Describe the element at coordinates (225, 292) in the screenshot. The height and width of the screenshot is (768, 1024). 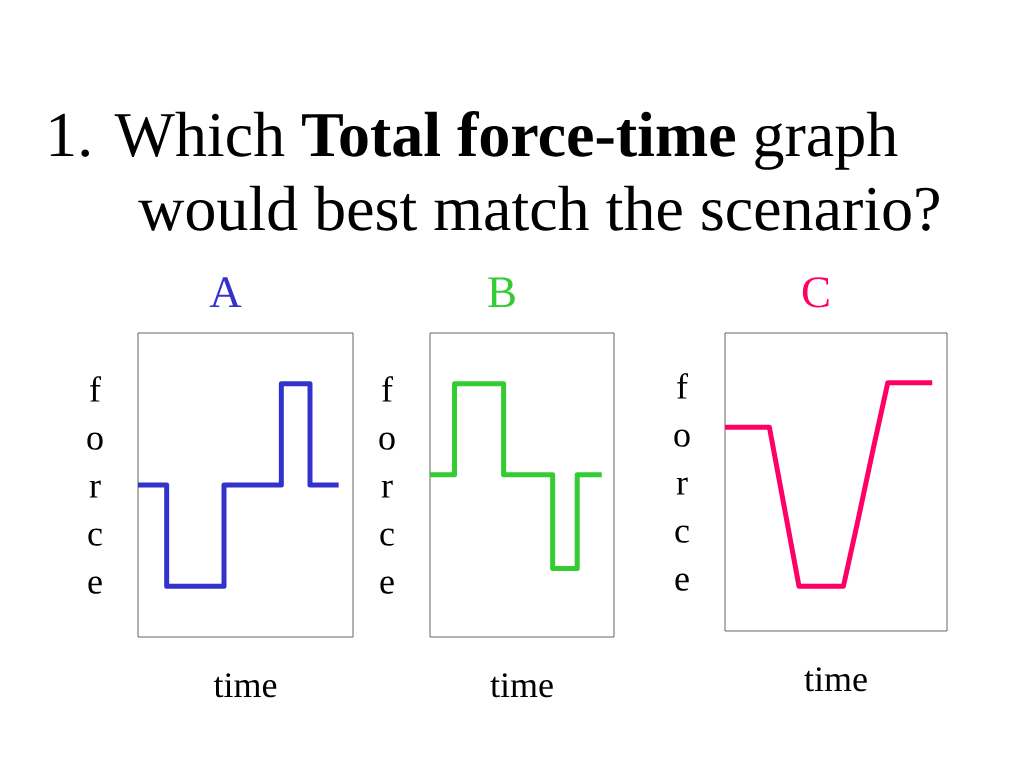
I see `chart-title: A` at that location.